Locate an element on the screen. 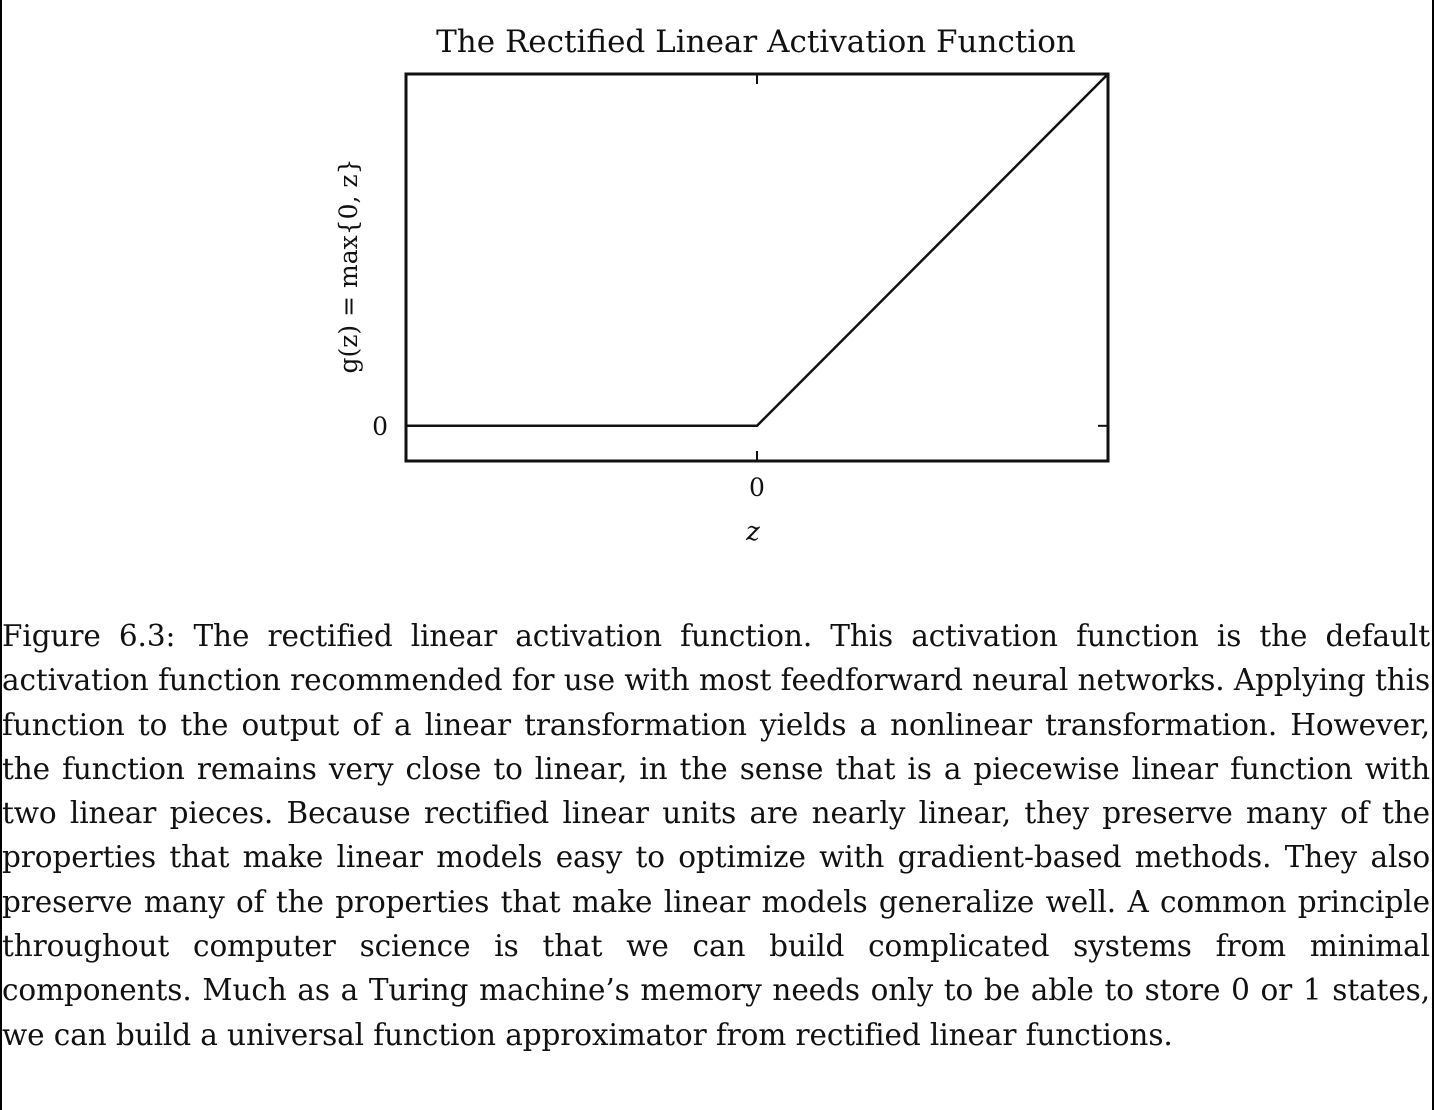  y-tick-label: 0 is located at coordinates (380, 426).